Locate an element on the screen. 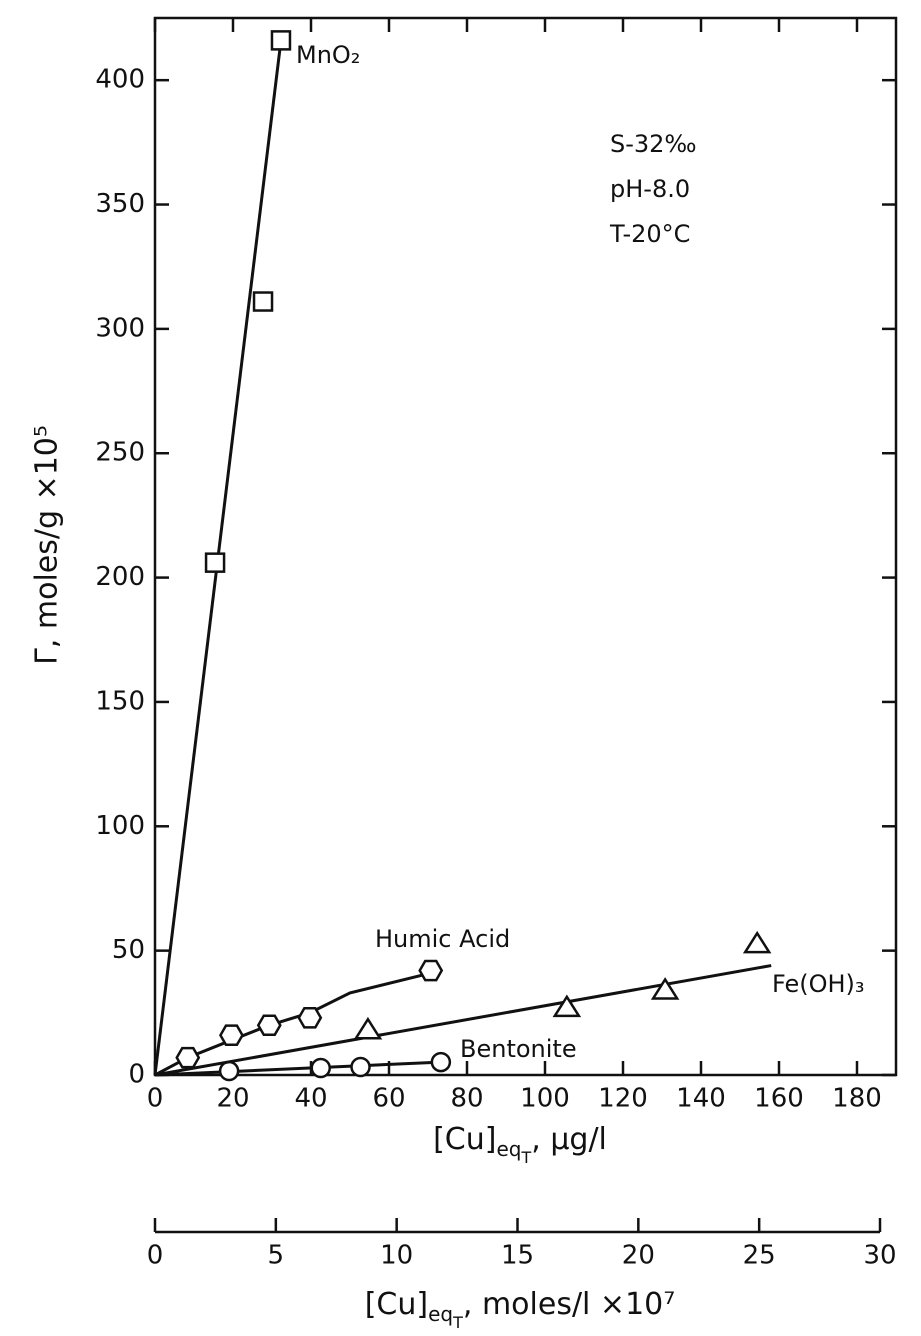 This screenshot has height=1336, width=921. x2-tick-label: 5 is located at coordinates (276, 1256).